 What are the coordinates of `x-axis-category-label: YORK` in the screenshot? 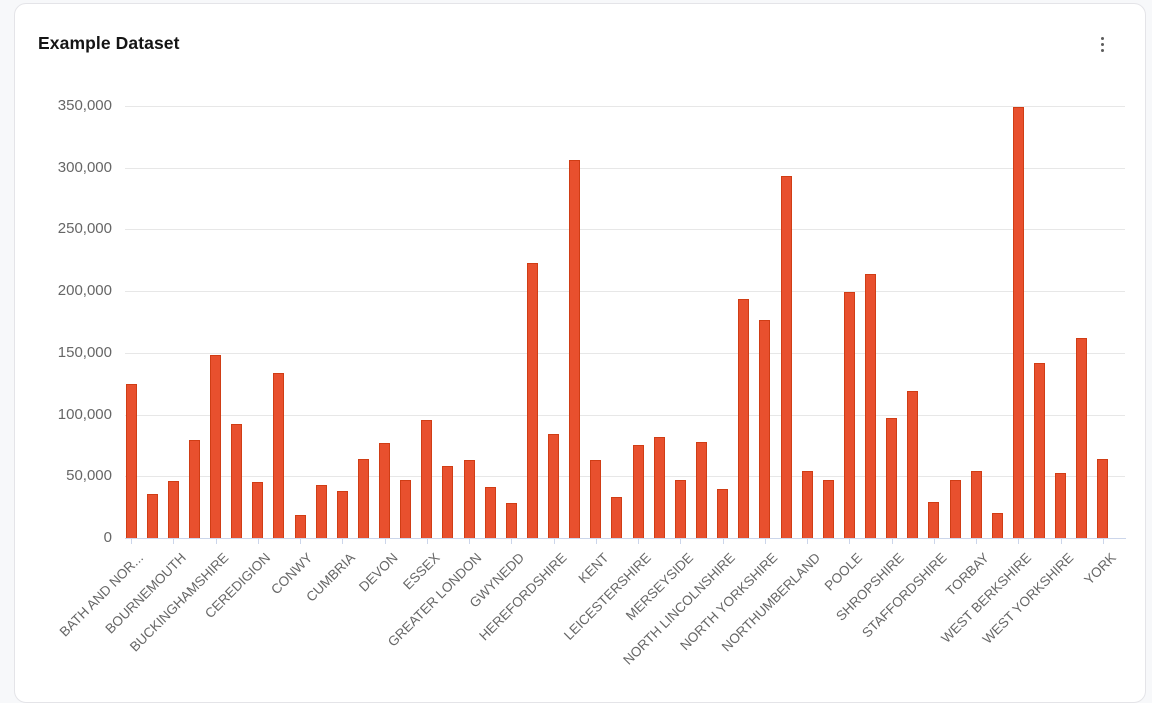 It's located at (1099, 569).